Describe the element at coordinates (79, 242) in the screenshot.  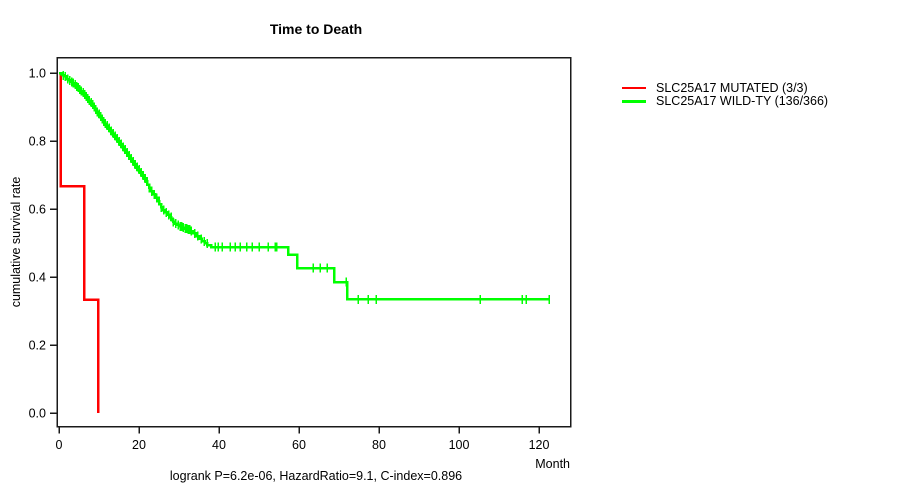
I see `km-curve-mutated` at that location.